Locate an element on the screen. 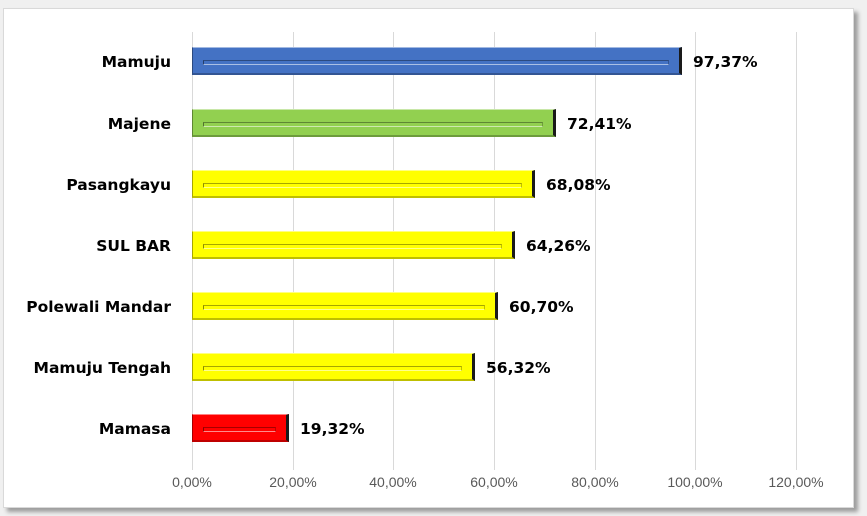 The image size is (867, 516). category-label: Mamuju Tengah is located at coordinates (102, 368).